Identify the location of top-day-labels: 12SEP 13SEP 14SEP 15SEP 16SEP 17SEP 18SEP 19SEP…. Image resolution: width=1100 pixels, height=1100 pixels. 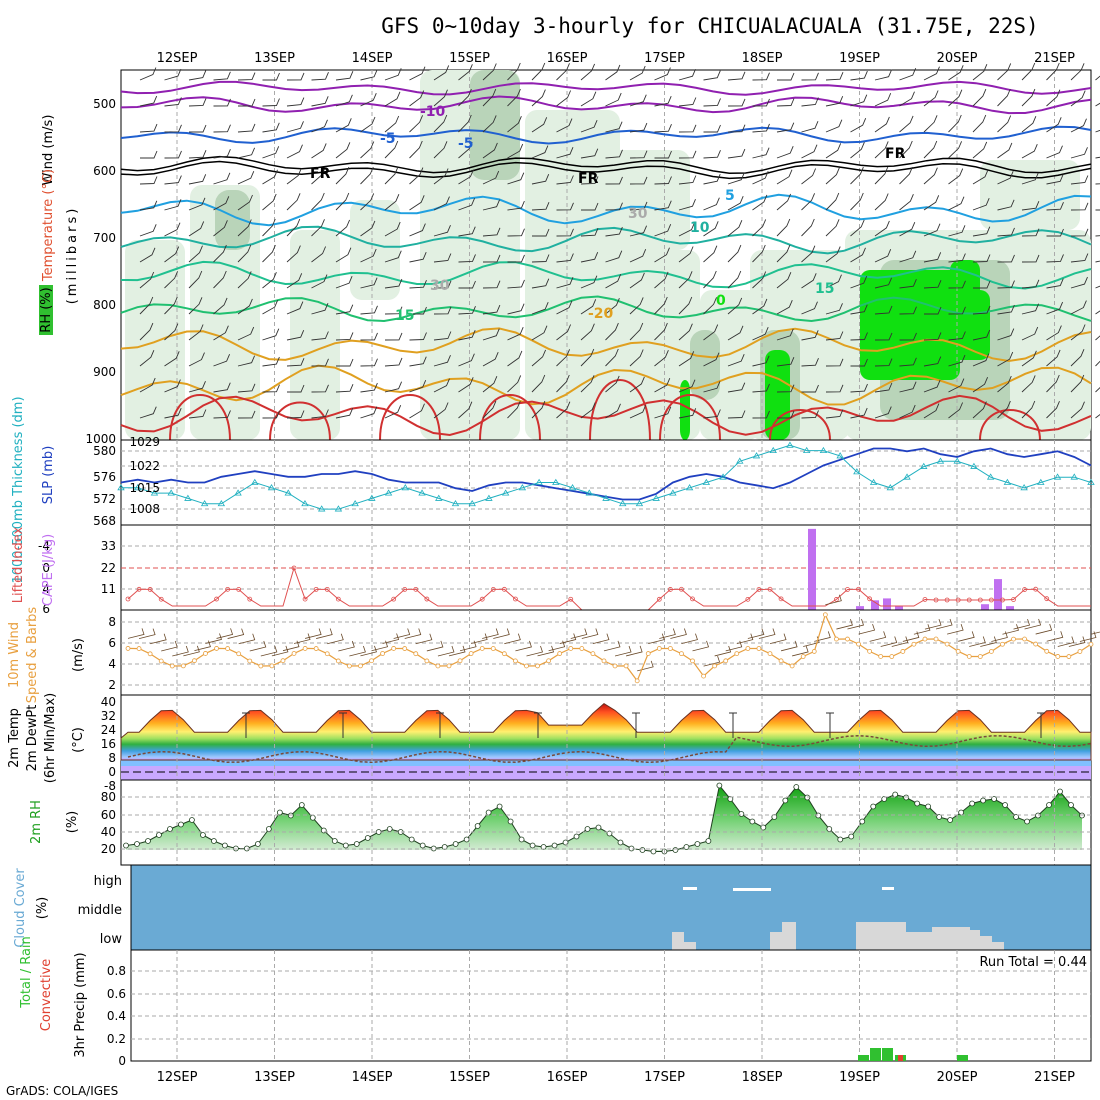
(616, 58).